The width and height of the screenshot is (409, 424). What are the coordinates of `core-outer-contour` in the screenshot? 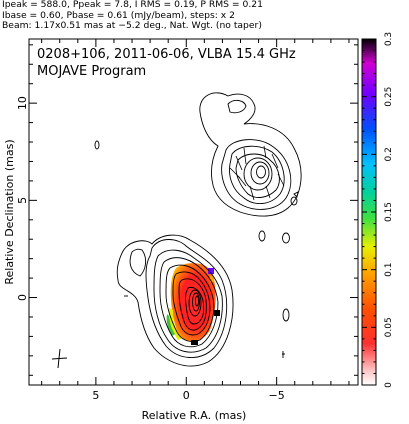 It's located at (175, 300).